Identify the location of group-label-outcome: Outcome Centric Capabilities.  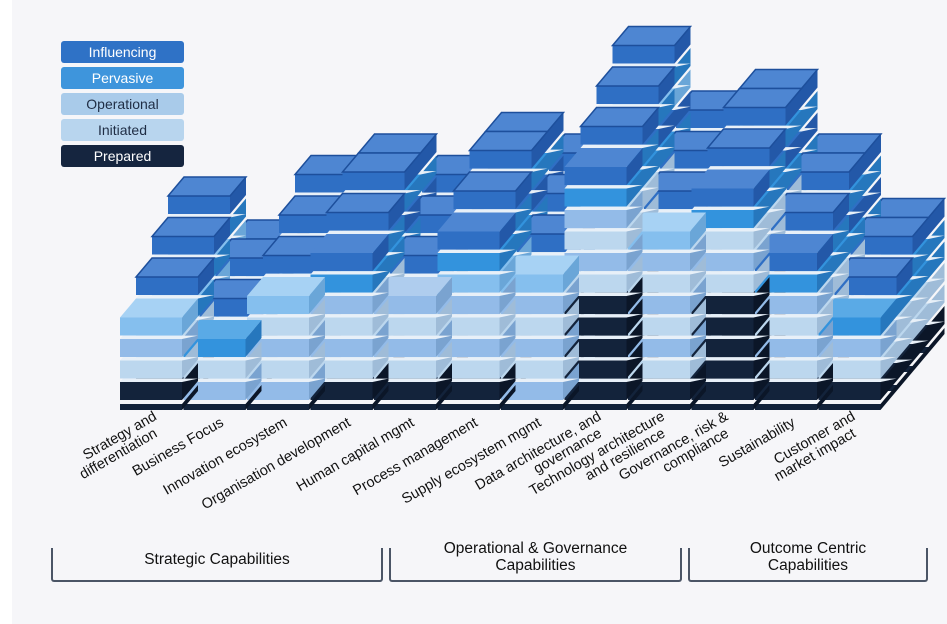
(808, 557).